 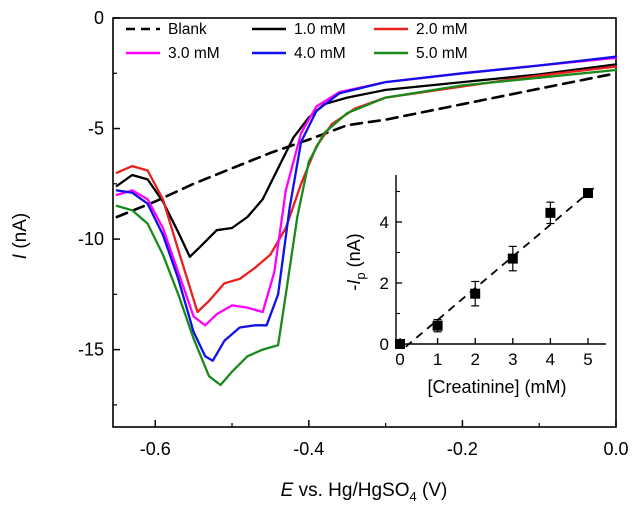 I want to click on legend: Blank 1.0 mM 2.0 mM 3.0 mM 4.0 mM 5.0 mM, so click(x=297, y=41).